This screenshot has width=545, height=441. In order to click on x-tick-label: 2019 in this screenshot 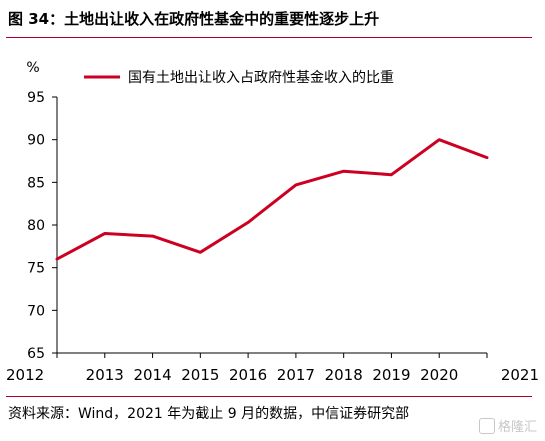, I will do `click(391, 375)`.